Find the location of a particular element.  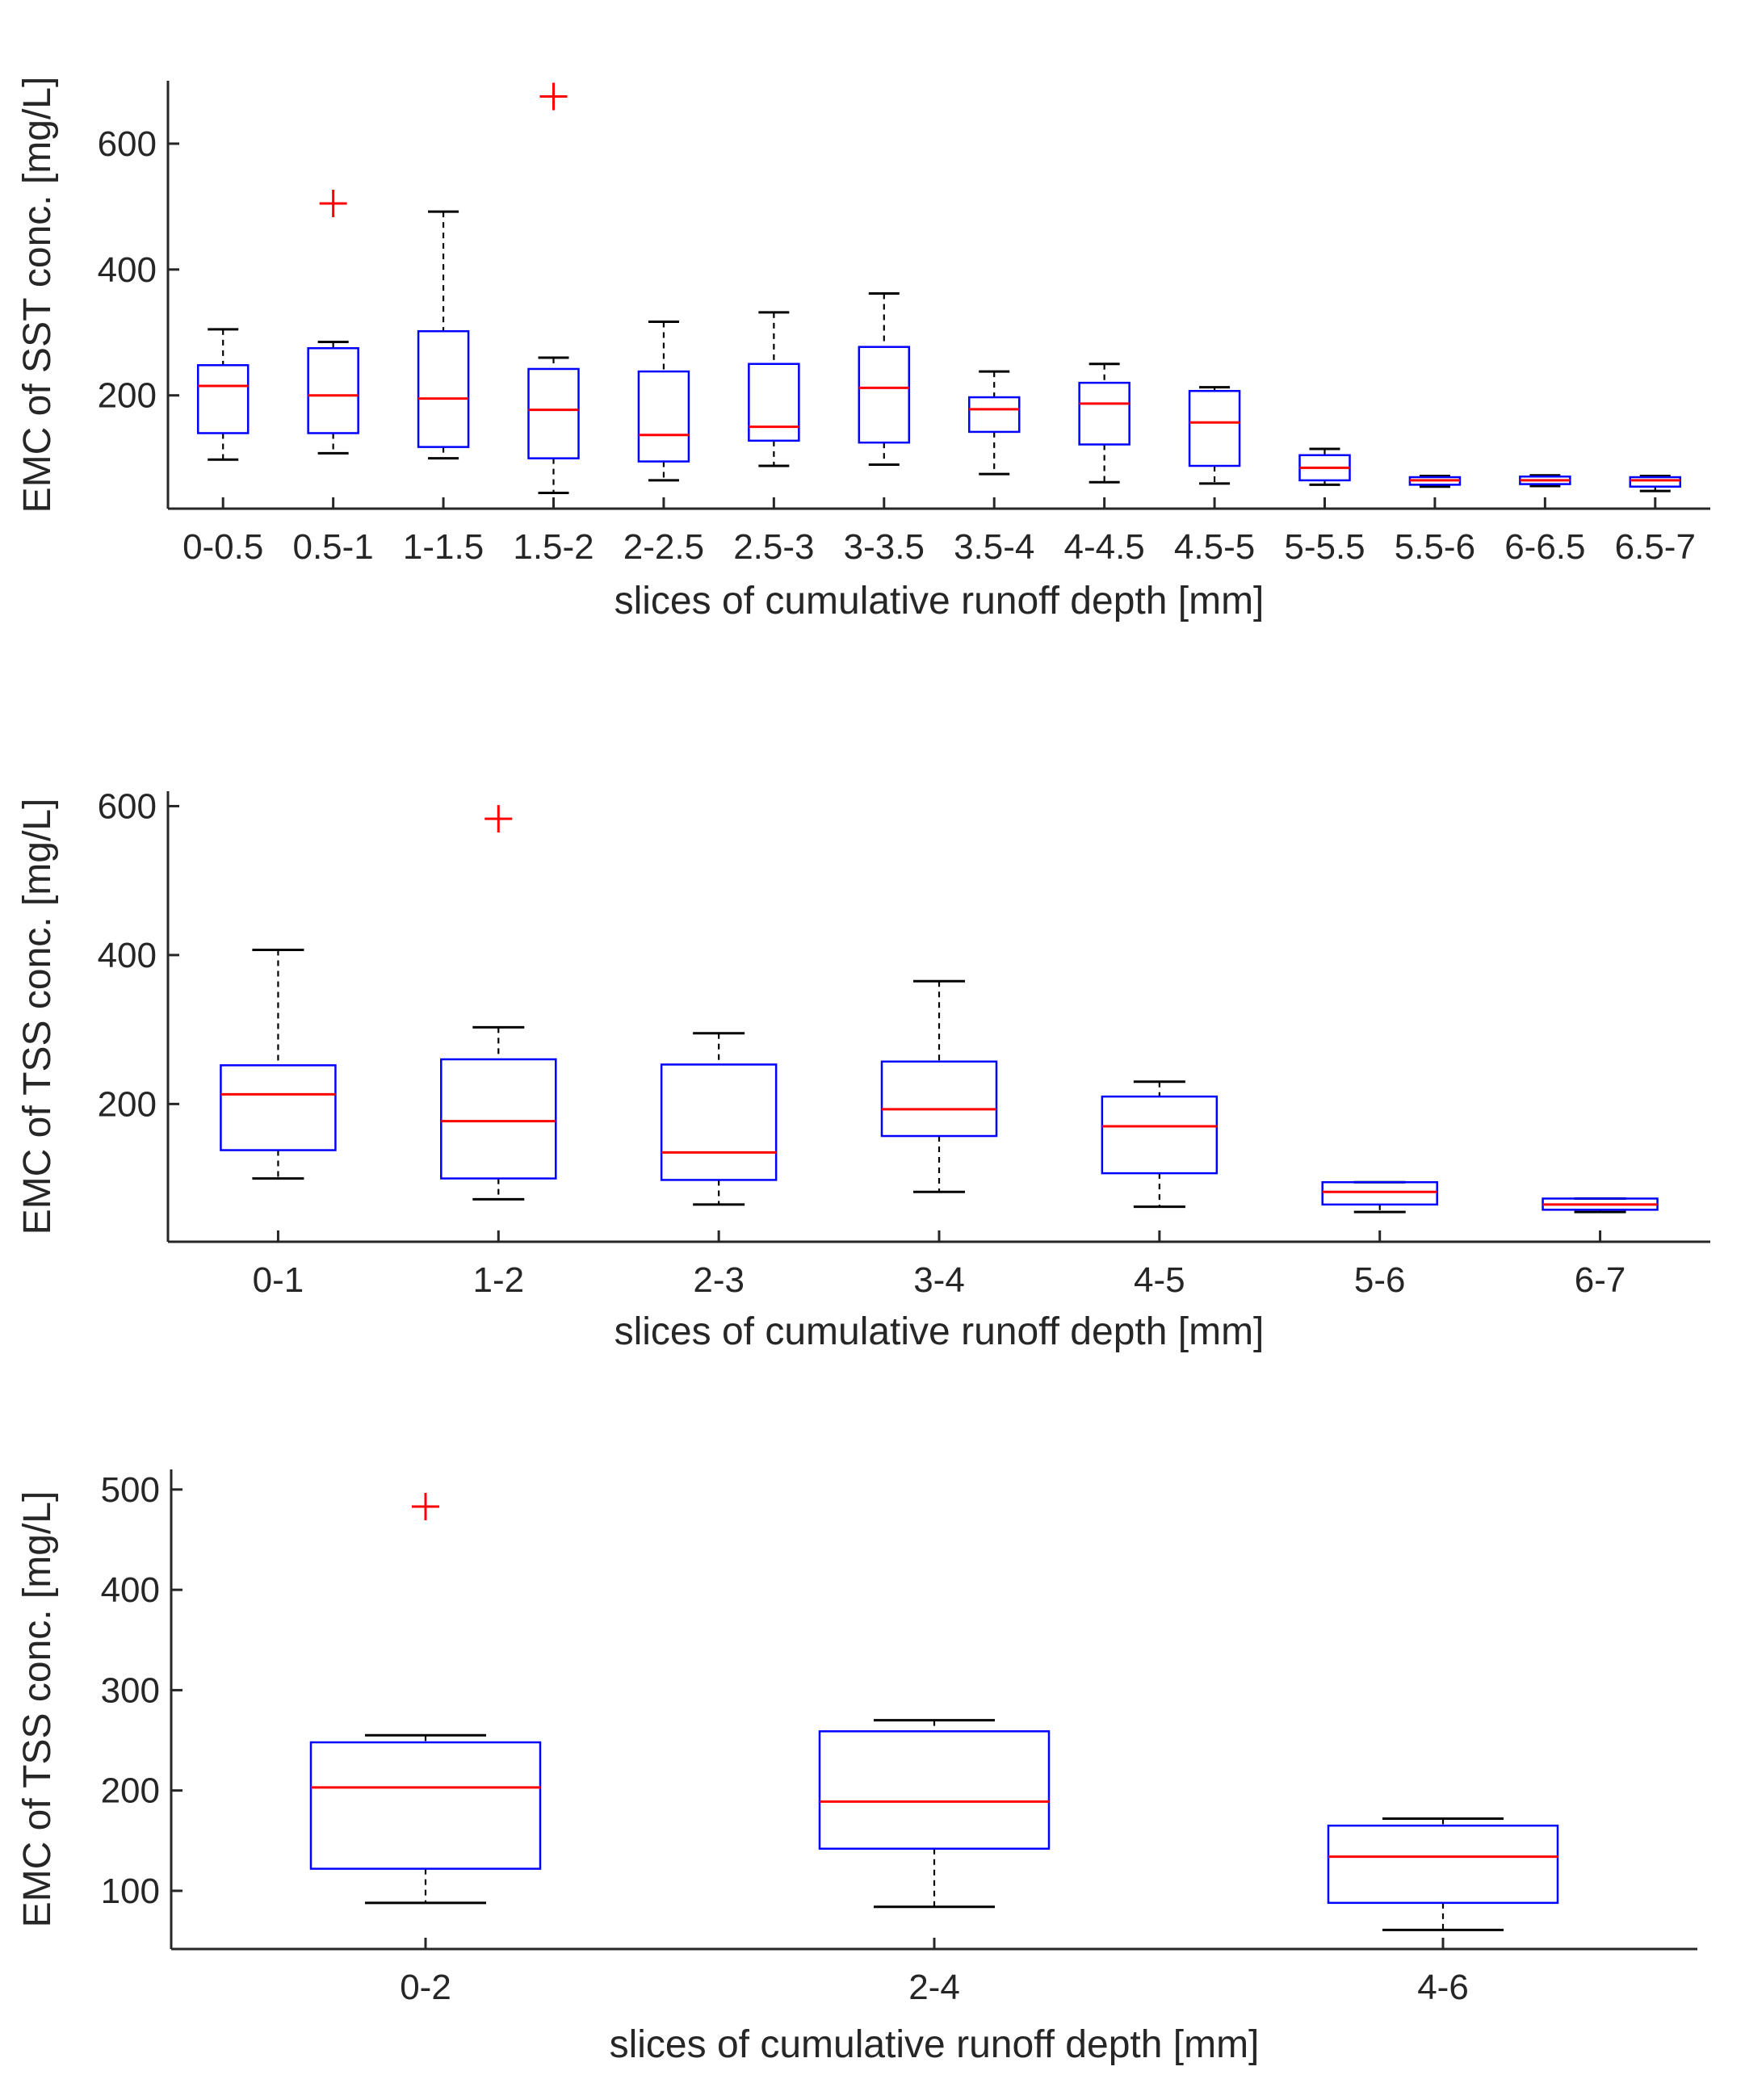

x-tick-label: 2-3 is located at coordinates (719, 1280).